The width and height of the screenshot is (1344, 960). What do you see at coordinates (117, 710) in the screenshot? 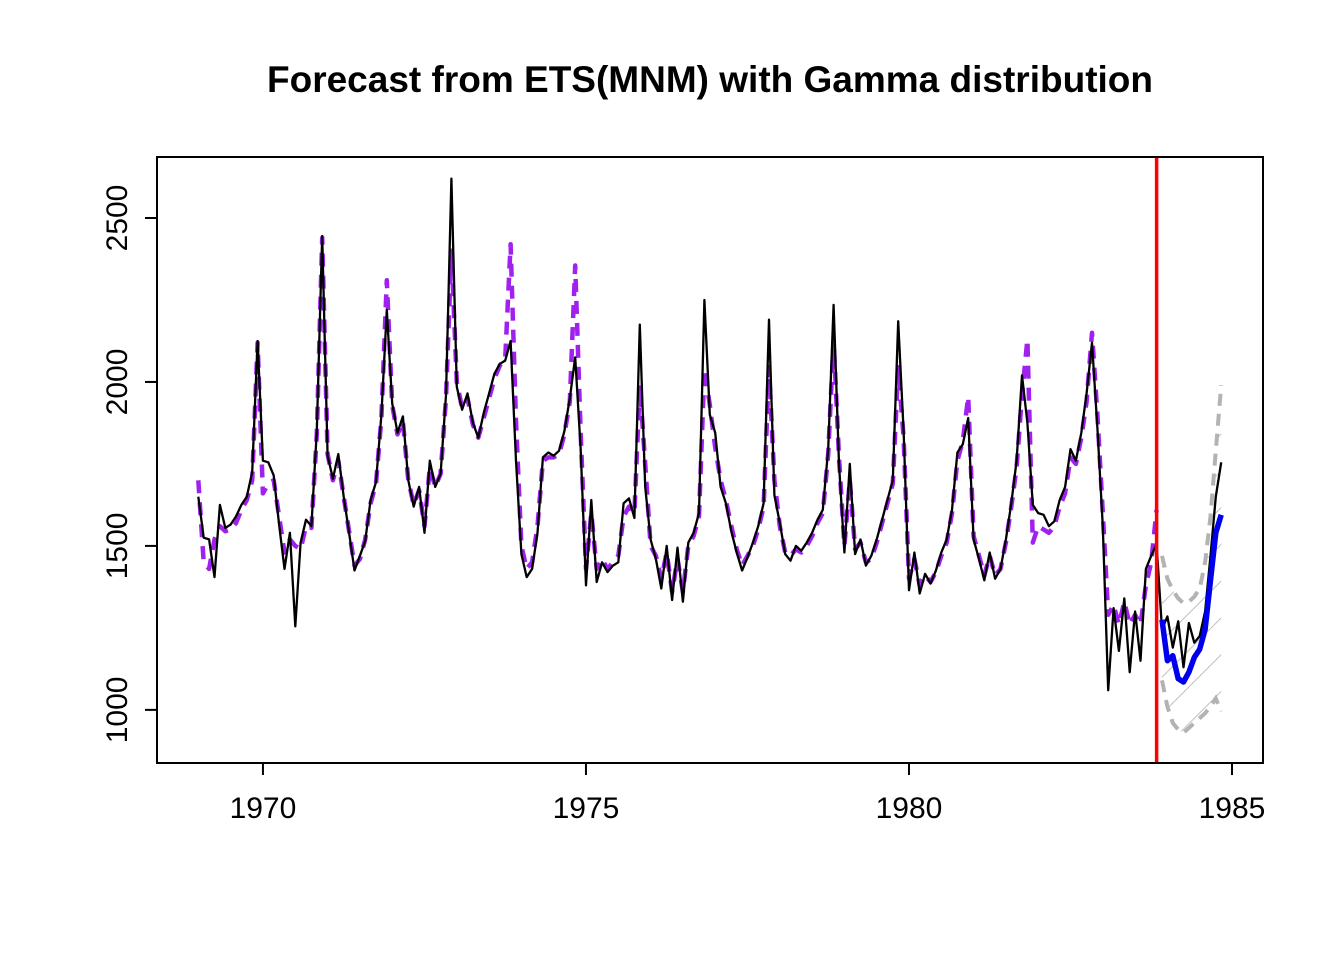
I see `y-axis-tick-label: 1000` at bounding box center [117, 710].